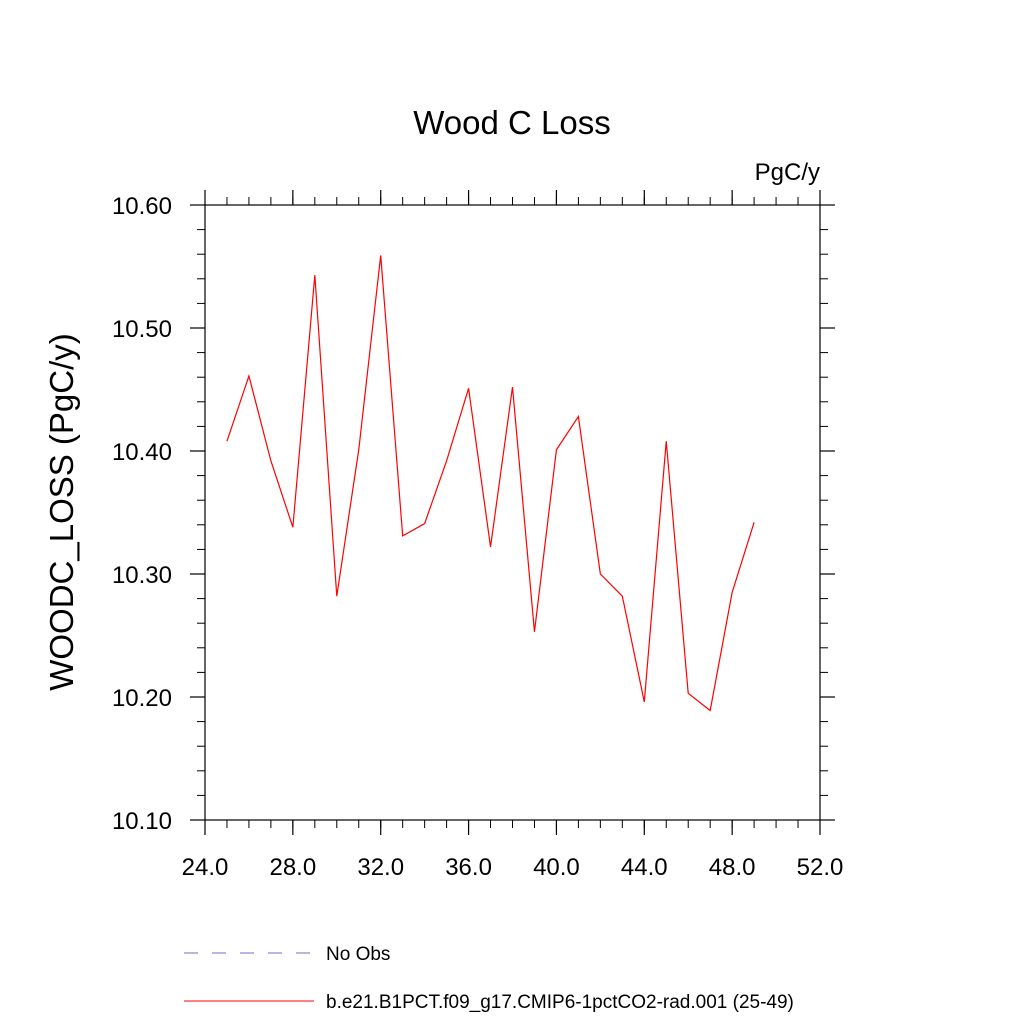 Image resolution: width=1024 pixels, height=1024 pixels. I want to click on x-tick-label: 52.0, so click(820, 867).